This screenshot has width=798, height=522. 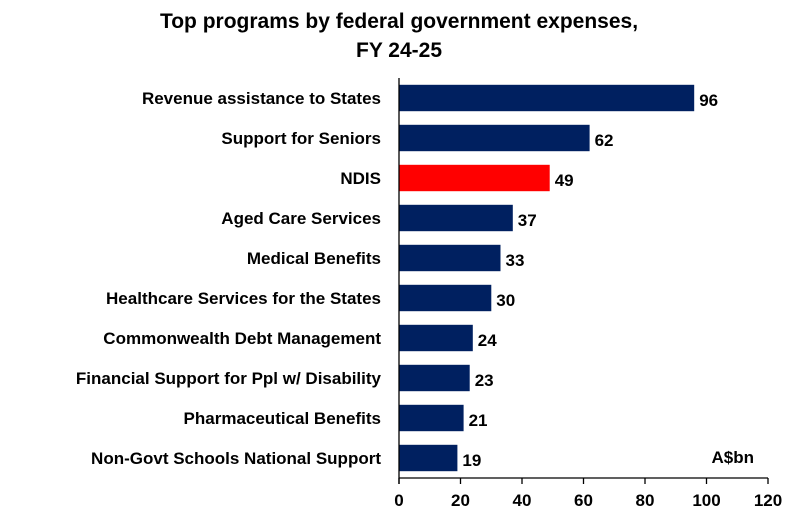 What do you see at coordinates (564, 180) in the screenshot?
I see `data-label: 49` at bounding box center [564, 180].